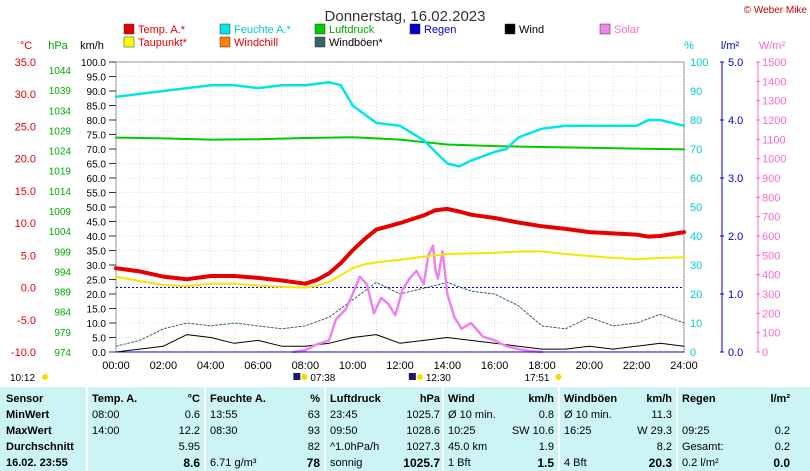  Describe the element at coordinates (97, 237) in the screenshot. I see `wind-tick-label: 40.0` at that location.